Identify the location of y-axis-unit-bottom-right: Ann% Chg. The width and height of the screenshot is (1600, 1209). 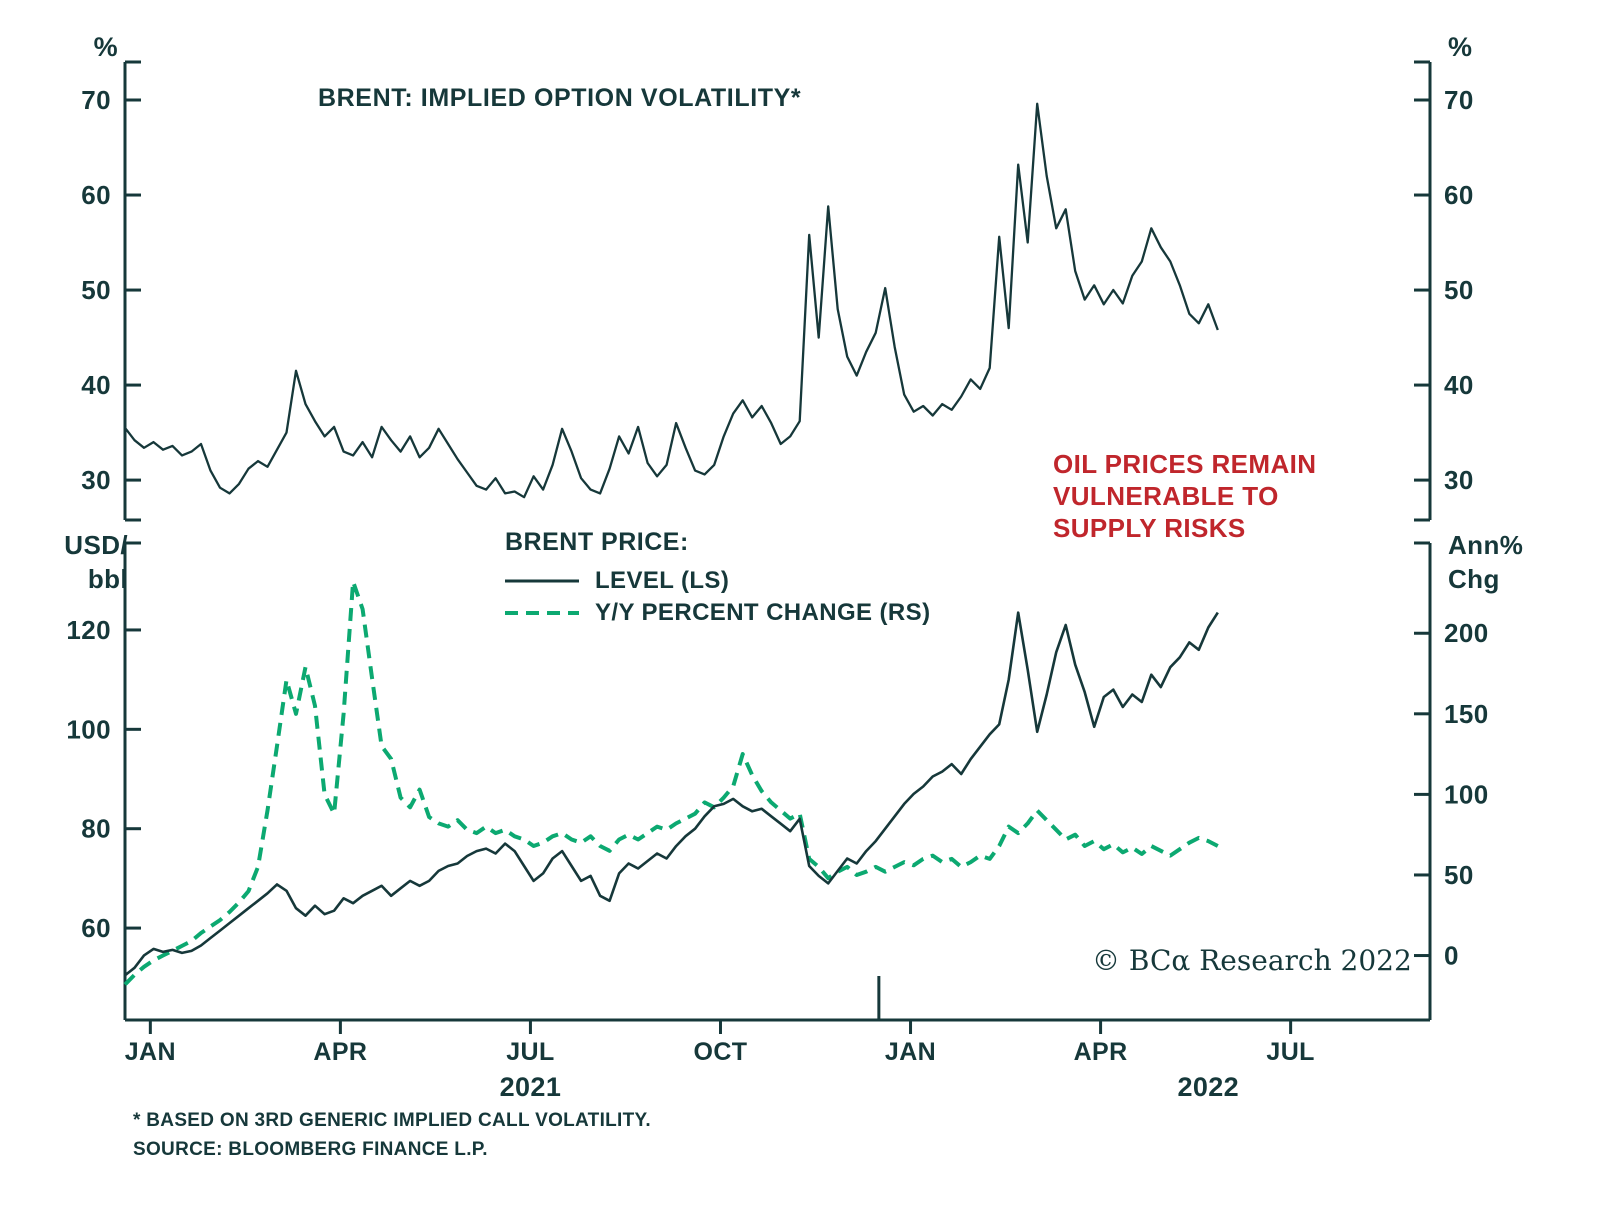
(1485, 562).